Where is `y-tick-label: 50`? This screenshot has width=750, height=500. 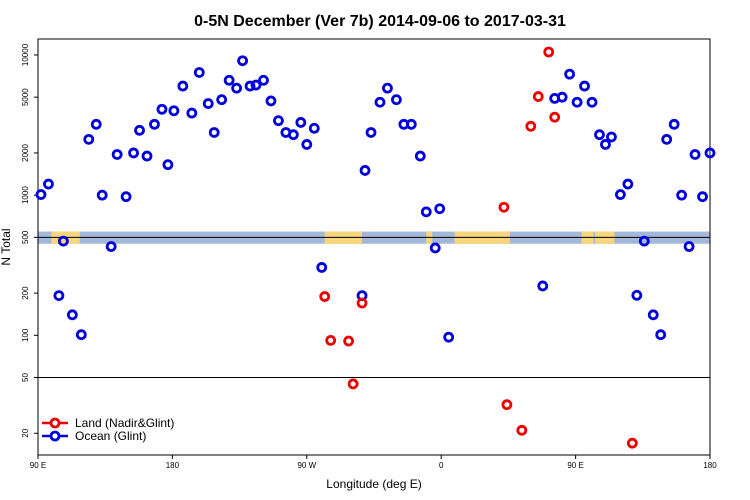
y-tick-label: 50 is located at coordinates (25, 377).